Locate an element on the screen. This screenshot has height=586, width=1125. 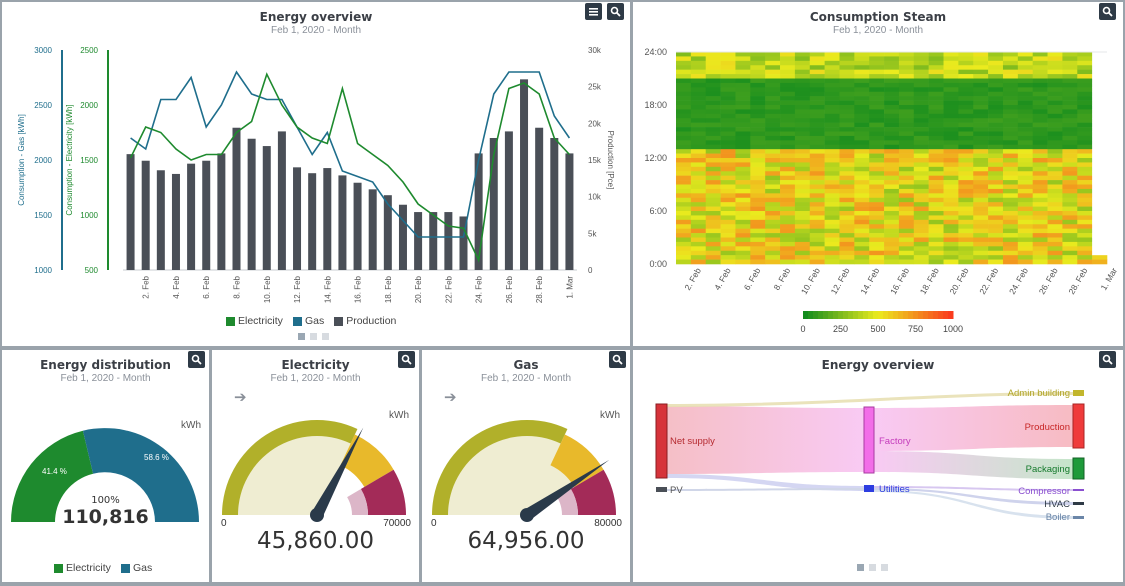
flow-net-supply-admin is located at coordinates (870, 399).